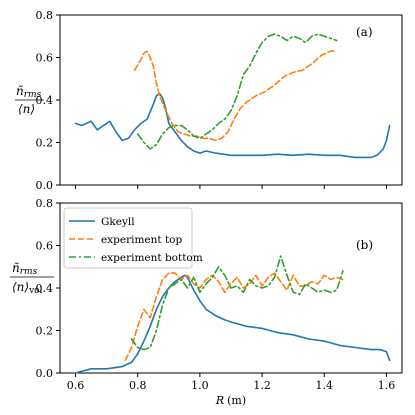 The height and width of the screenshot is (415, 415). Describe the element at coordinates (45, 203) in the screenshot. I see `panel-b-y-tick-label: 0.8` at that location.